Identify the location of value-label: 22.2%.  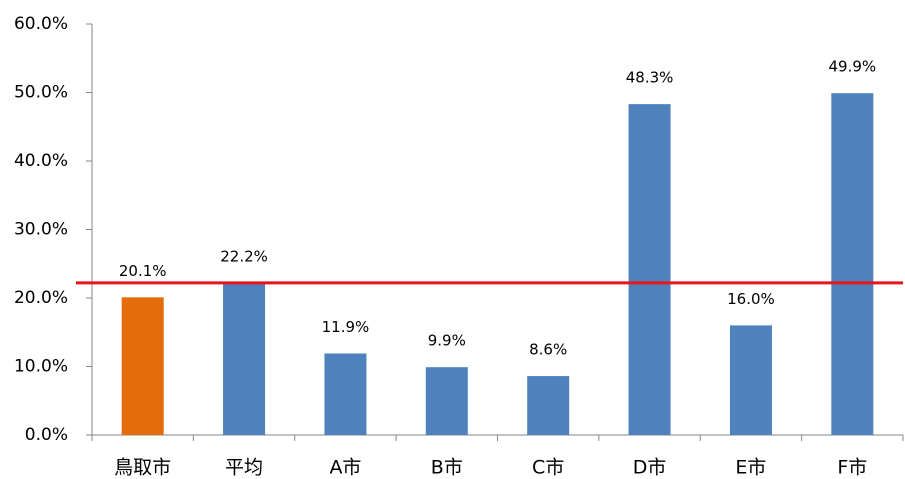
(244, 256).